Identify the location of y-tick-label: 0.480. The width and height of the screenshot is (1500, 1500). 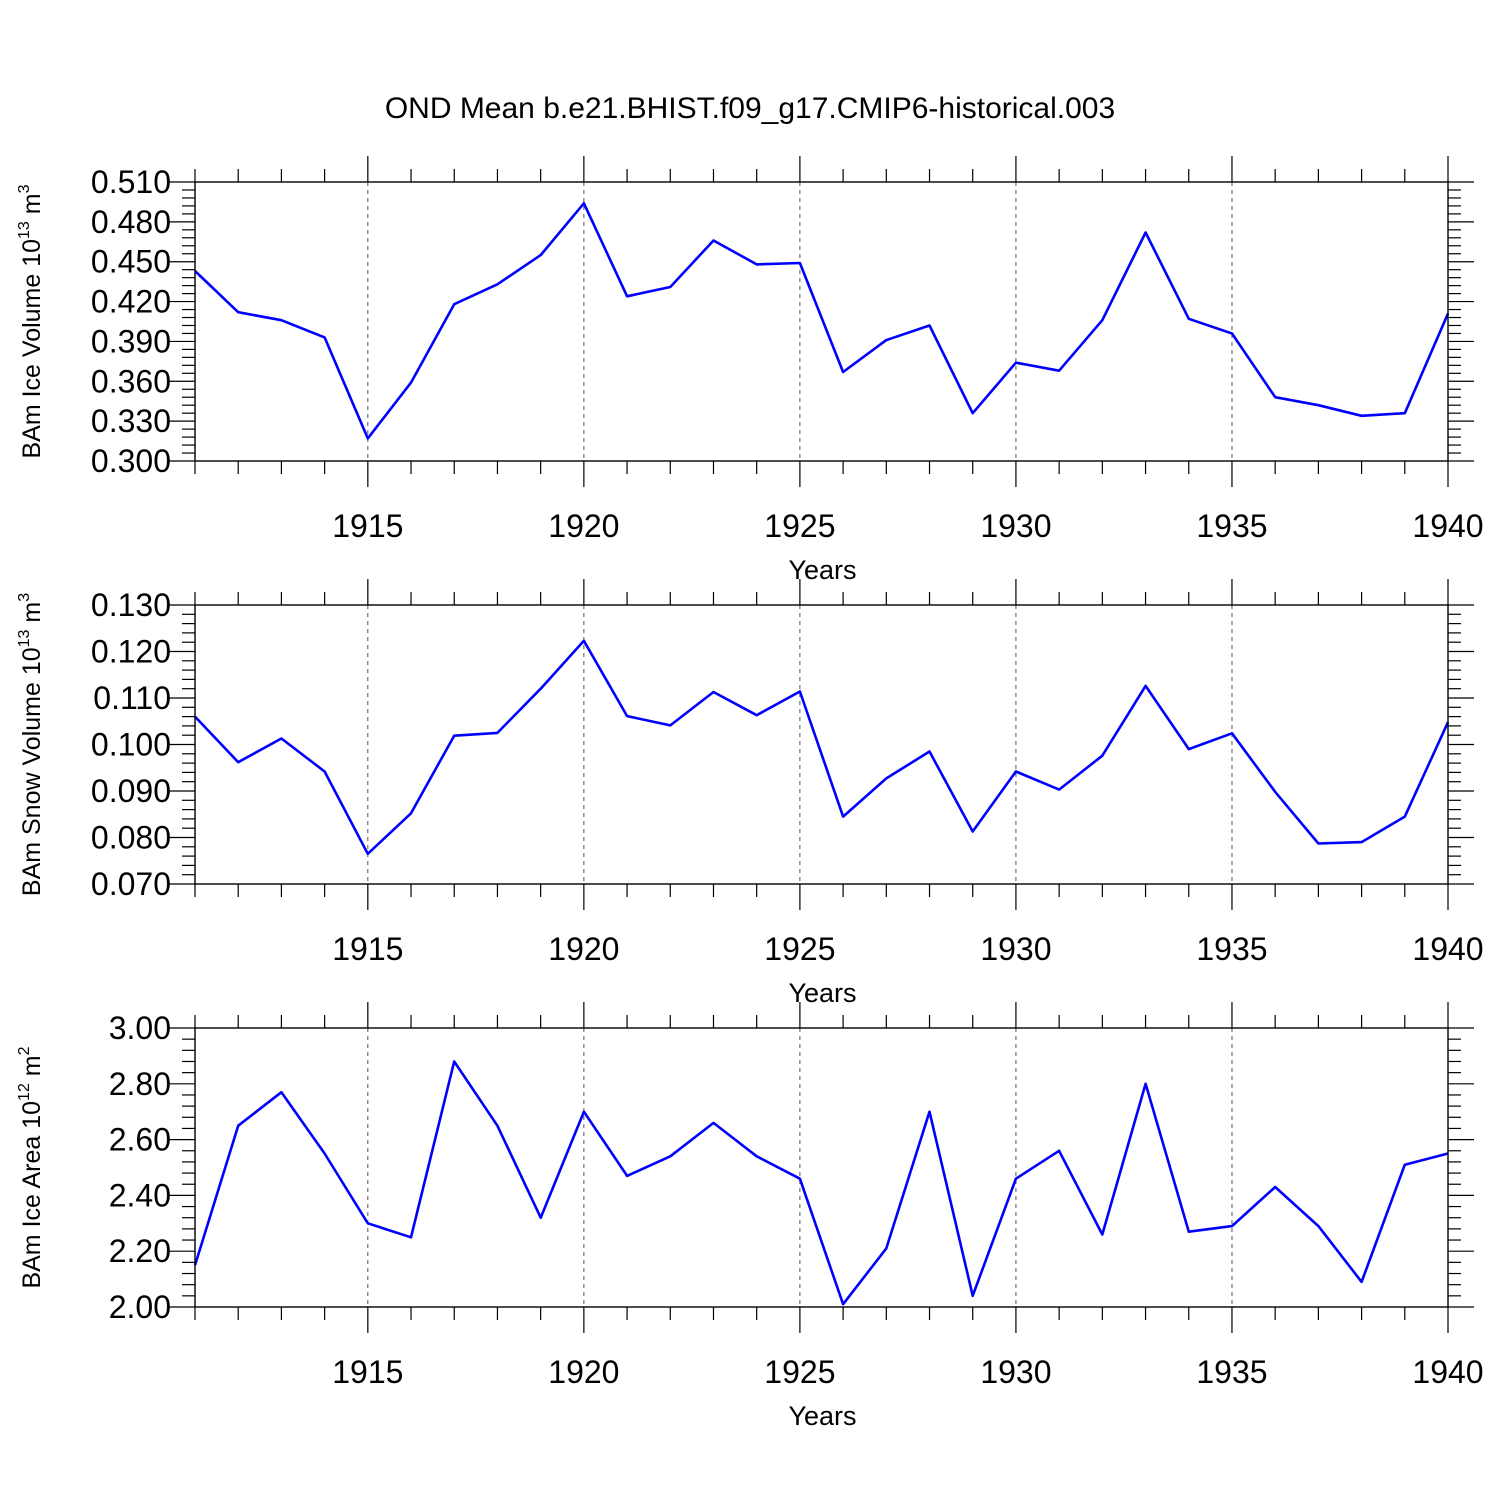
(131, 222).